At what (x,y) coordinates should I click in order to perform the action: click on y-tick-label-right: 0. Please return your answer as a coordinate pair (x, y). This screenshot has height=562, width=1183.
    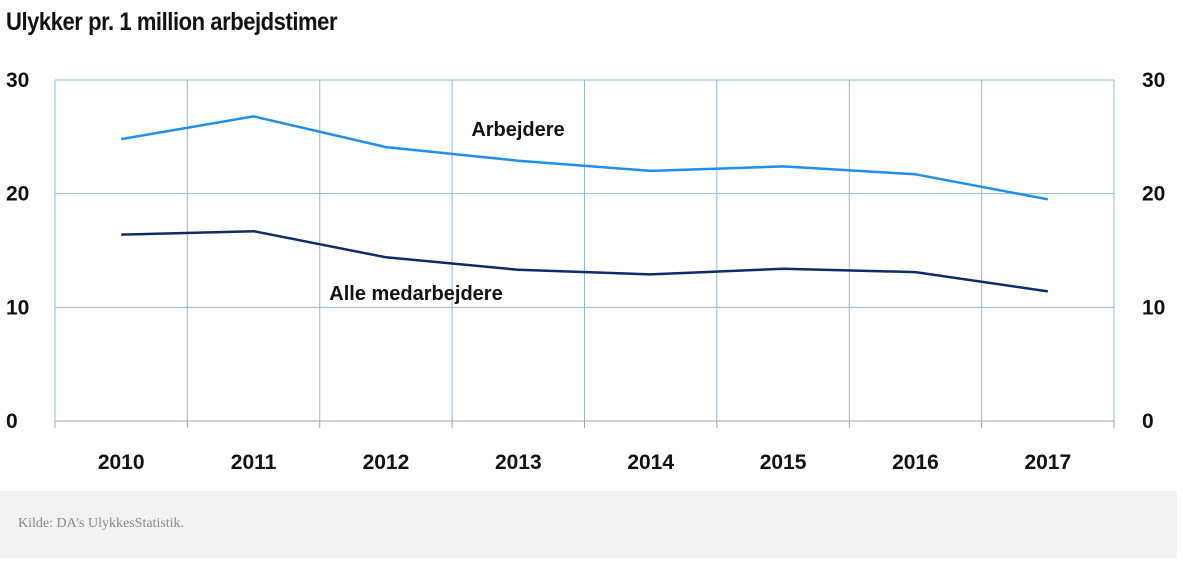
    Looking at the image, I should click on (1148, 421).